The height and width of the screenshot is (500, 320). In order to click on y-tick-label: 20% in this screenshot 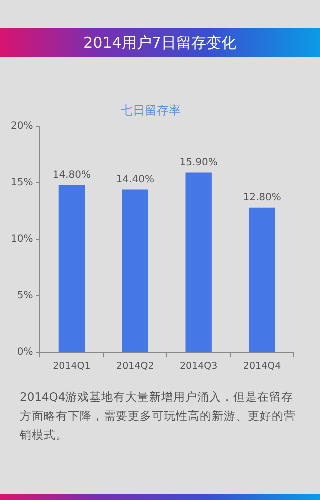, I will do `click(22, 126)`.